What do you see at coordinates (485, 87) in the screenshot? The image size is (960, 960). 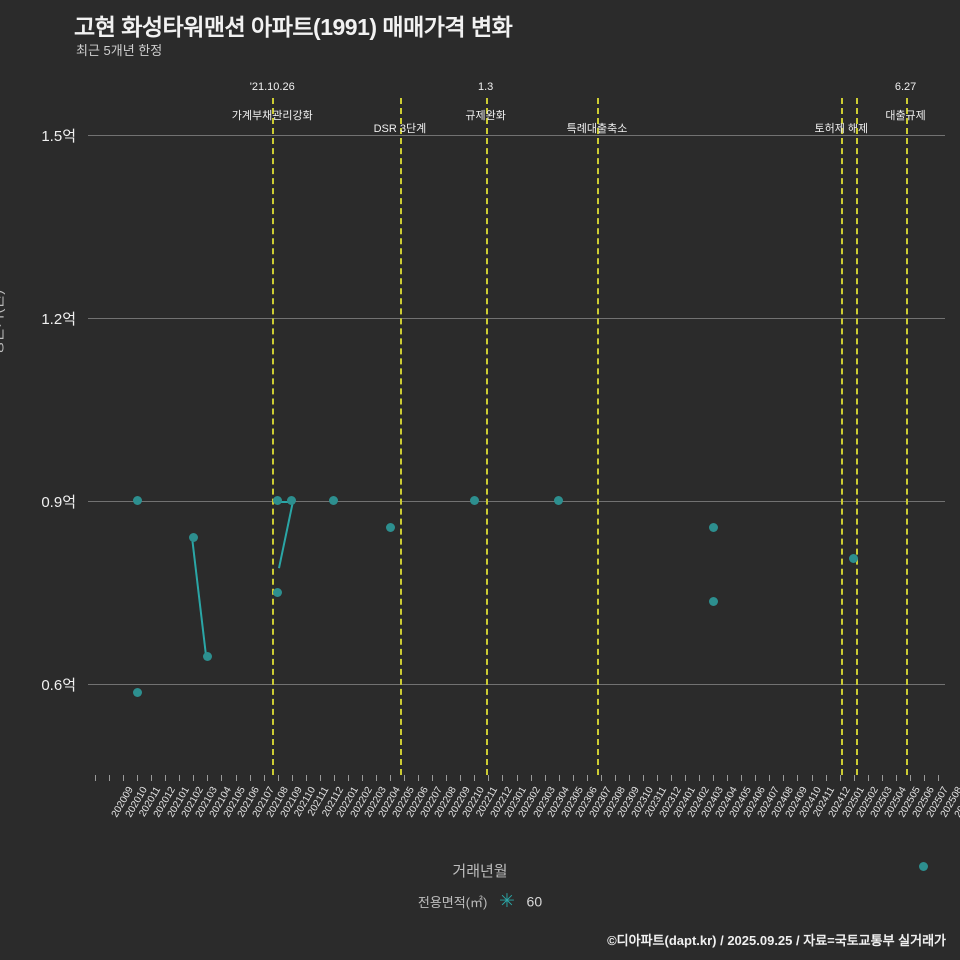 I see `event-label-top: 1.3` at bounding box center [485, 87].